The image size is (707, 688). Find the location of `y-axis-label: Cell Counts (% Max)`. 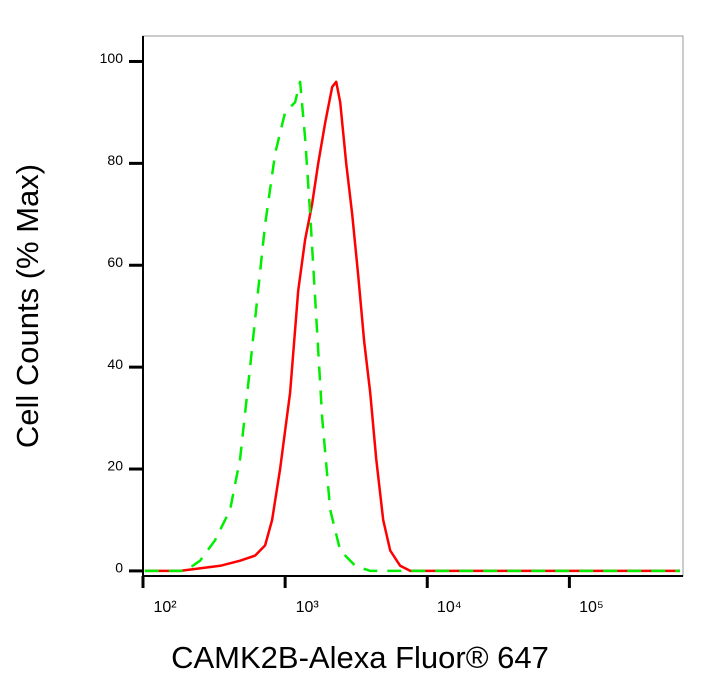

y-axis-label: Cell Counts (% Max) is located at coordinates (27, 306).